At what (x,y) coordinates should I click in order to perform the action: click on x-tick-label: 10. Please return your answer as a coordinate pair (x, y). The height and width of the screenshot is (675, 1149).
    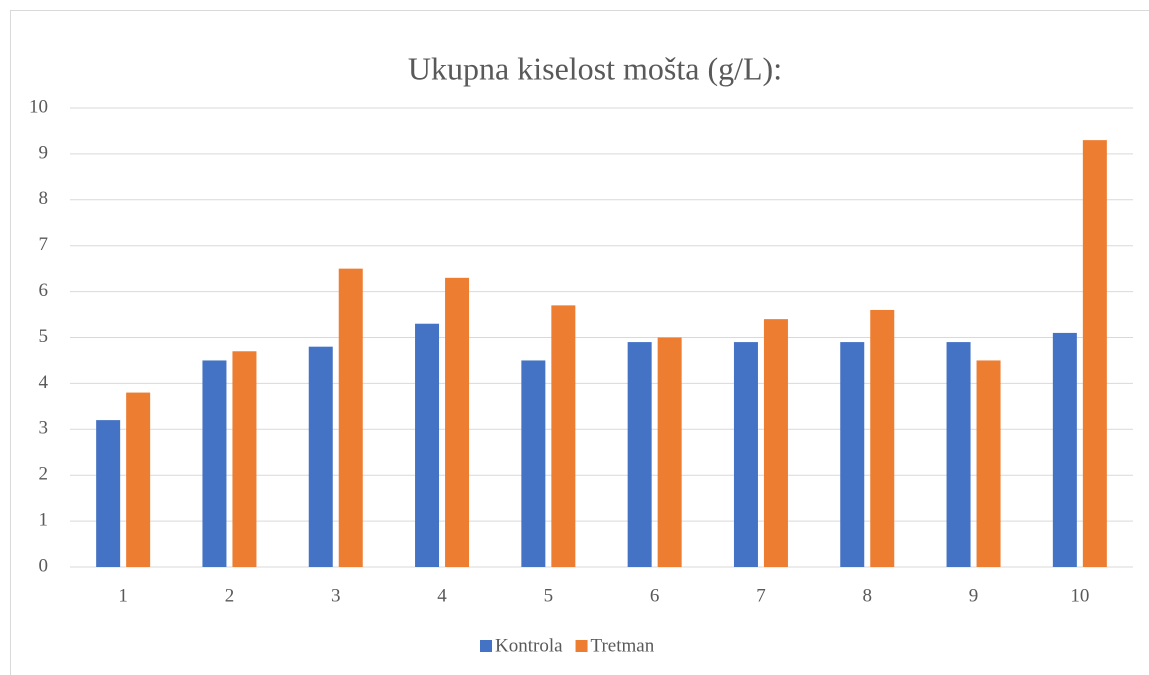
    Looking at the image, I should click on (1079, 595).